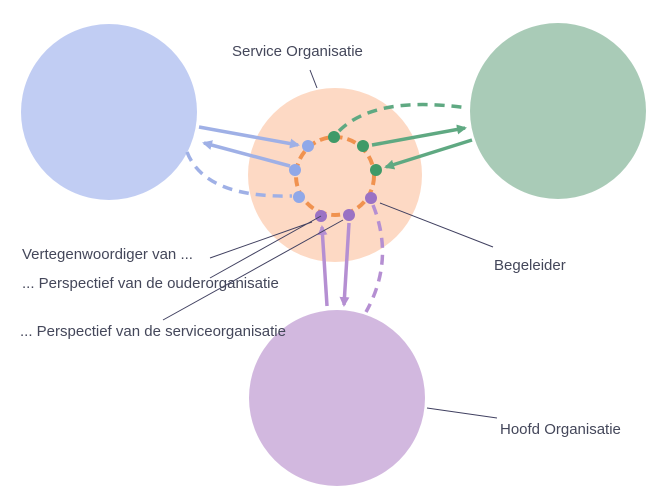 The height and width of the screenshot is (500, 670). Describe the element at coordinates (297, 51) in the screenshot. I see `service-organisation-label: Service Organisatie` at that location.